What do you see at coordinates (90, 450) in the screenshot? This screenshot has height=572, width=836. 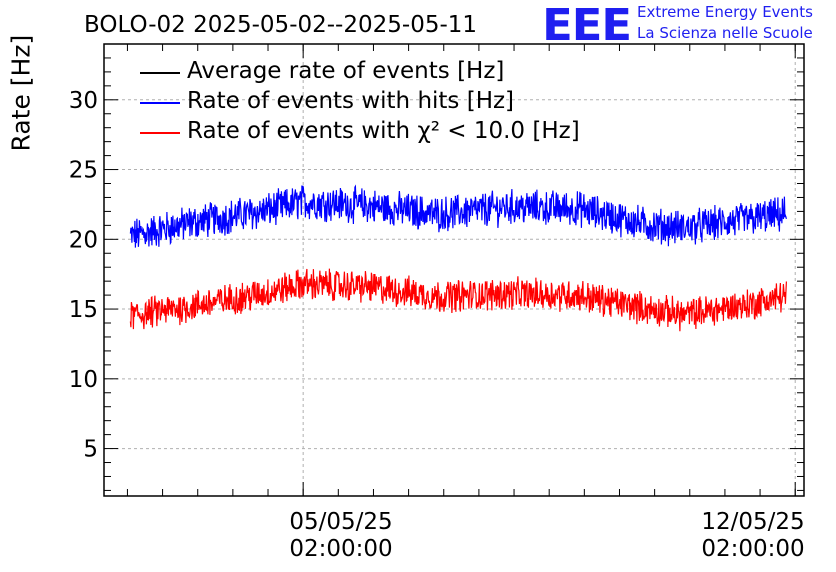 I see `y-tick-label: 5` at bounding box center [90, 450].